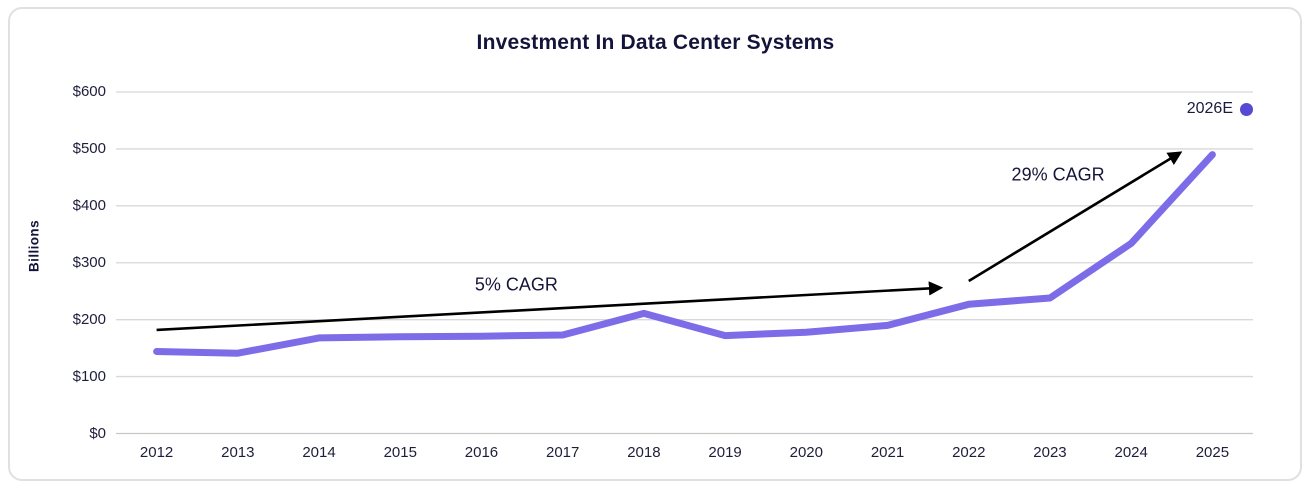 The image size is (1311, 489). What do you see at coordinates (644, 452) in the screenshot?
I see `x-tick-label: 2018` at bounding box center [644, 452].